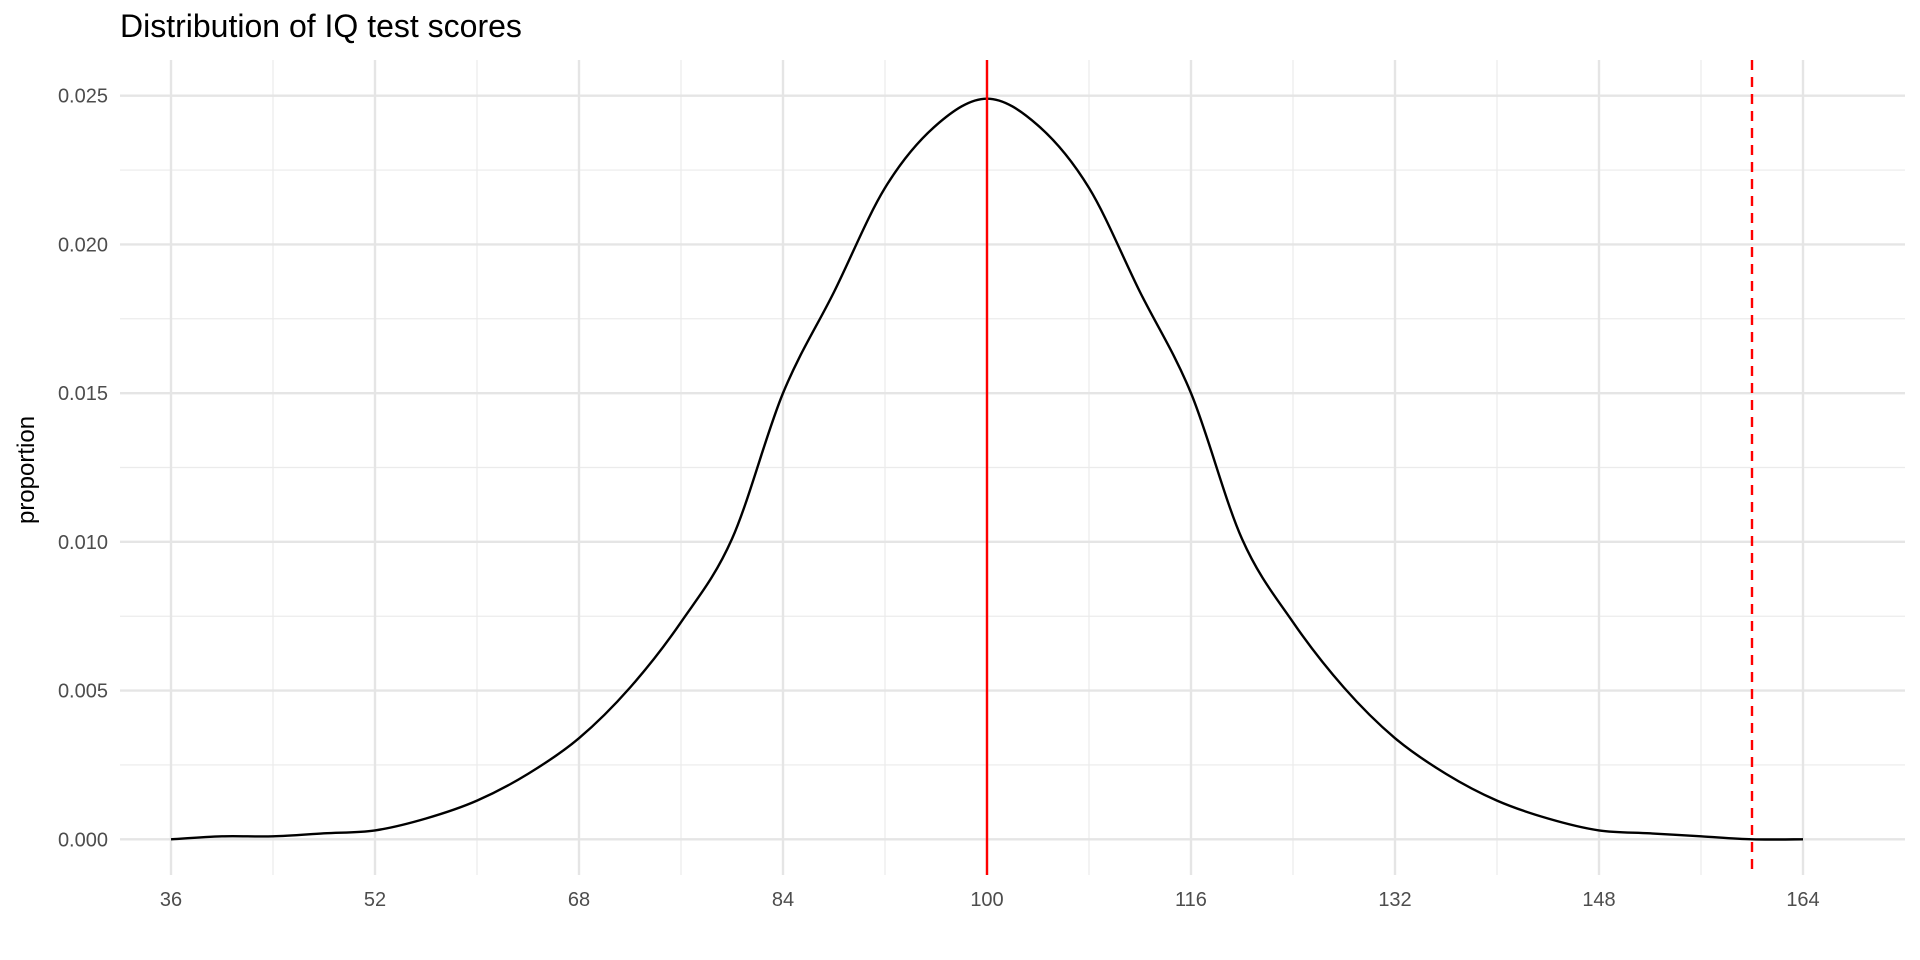 This screenshot has width=1920, height=960. Describe the element at coordinates (83, 840) in the screenshot. I see `y-tick-label: 0.000` at that location.